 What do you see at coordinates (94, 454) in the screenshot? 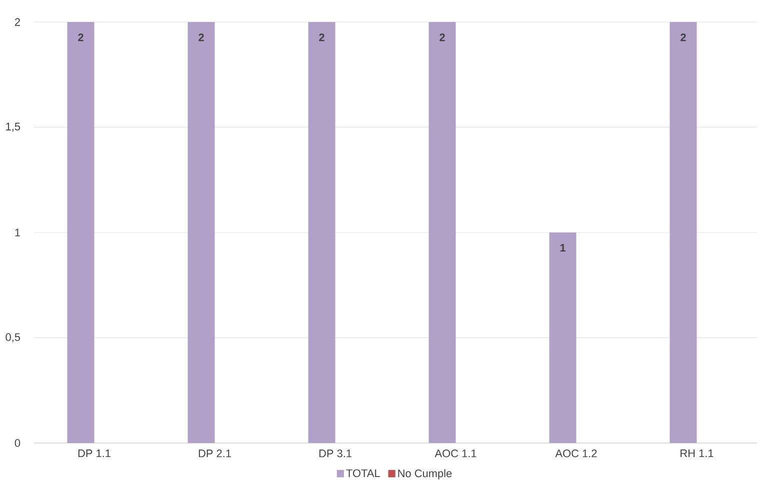
I see `x-tick-label: DP 1.1` at bounding box center [94, 454].